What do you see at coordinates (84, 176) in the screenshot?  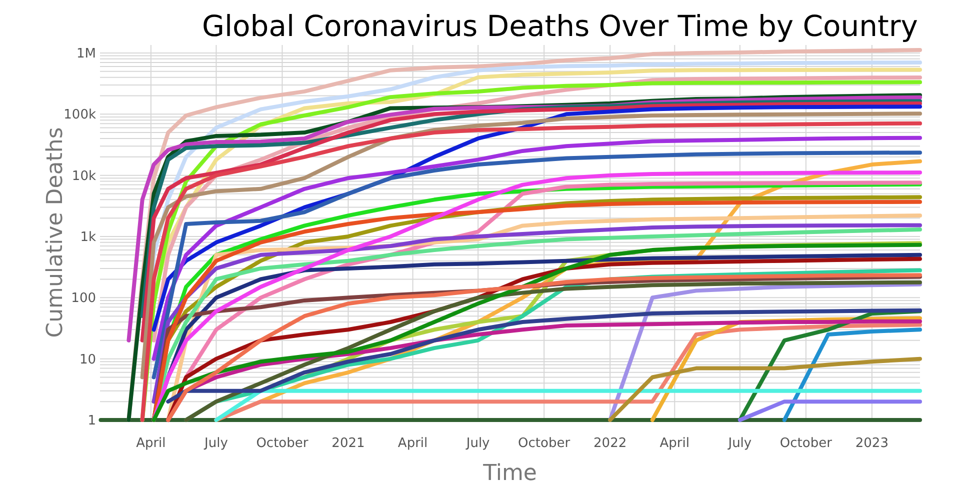 I see `y-tick-label: 10k` at bounding box center [84, 176].